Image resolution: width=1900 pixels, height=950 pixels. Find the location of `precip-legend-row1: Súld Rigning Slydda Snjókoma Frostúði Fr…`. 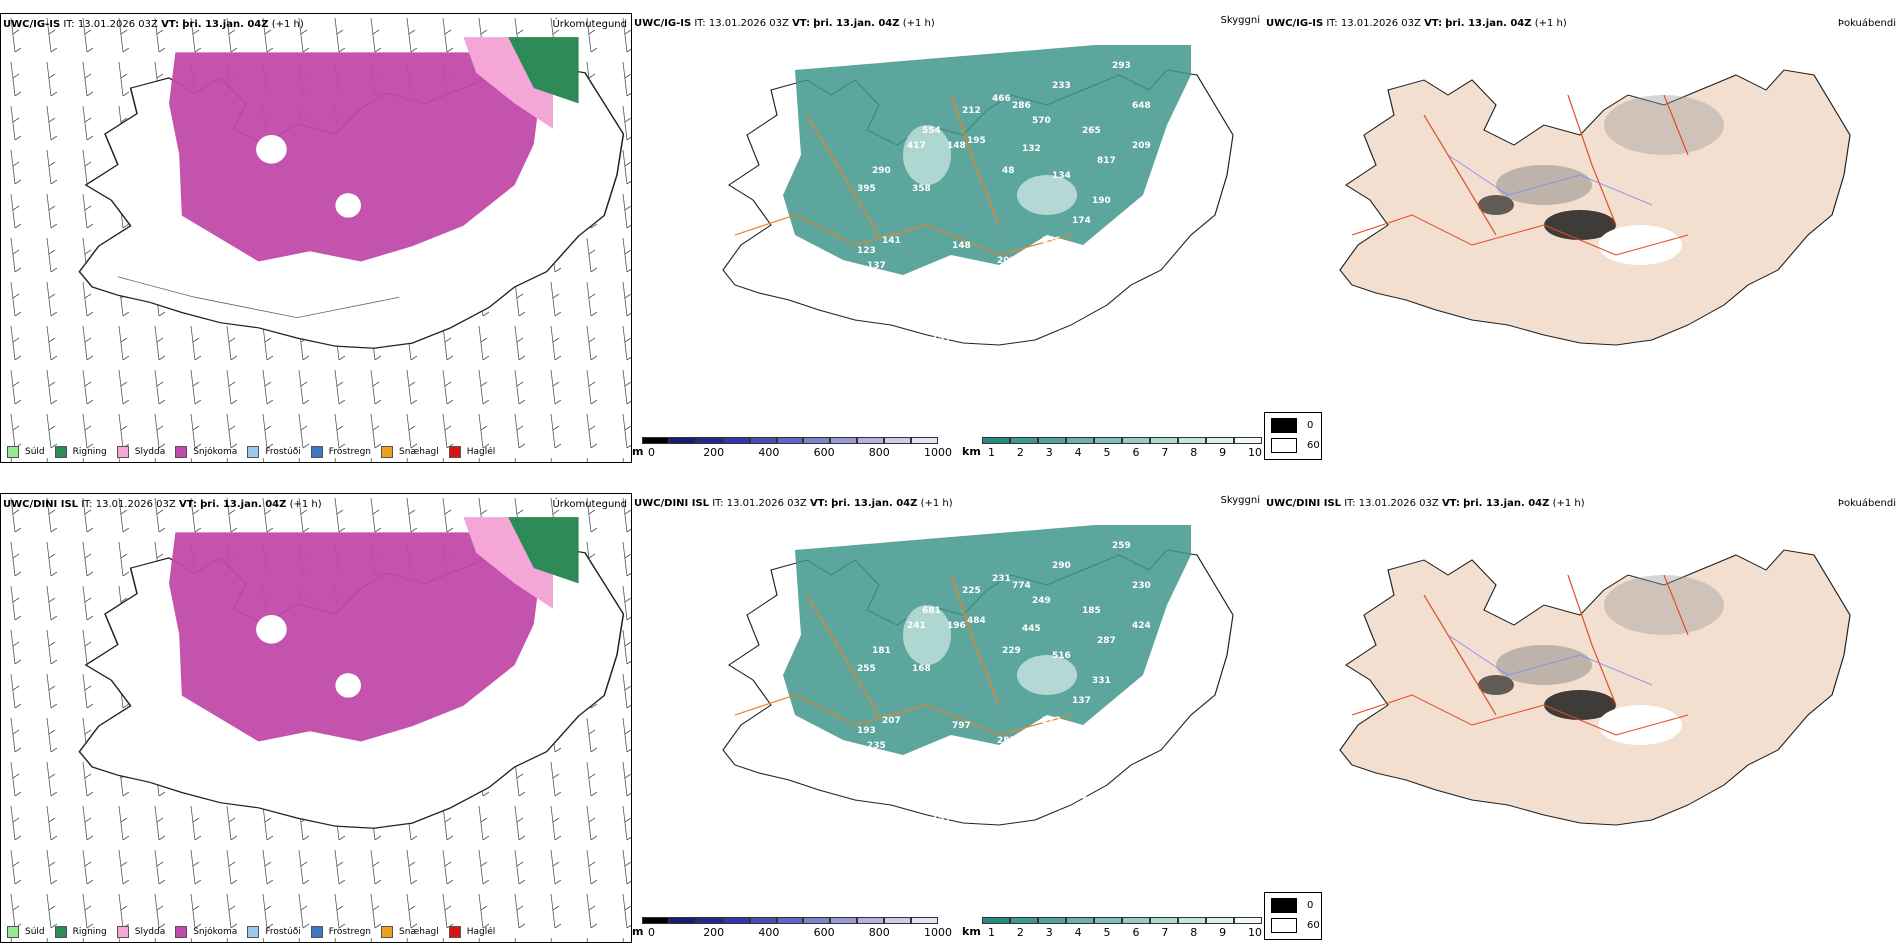

precip-legend-row1: Súld Rigning Slydda Snjókoma Frostúði Fr… is located at coordinates (251, 452).